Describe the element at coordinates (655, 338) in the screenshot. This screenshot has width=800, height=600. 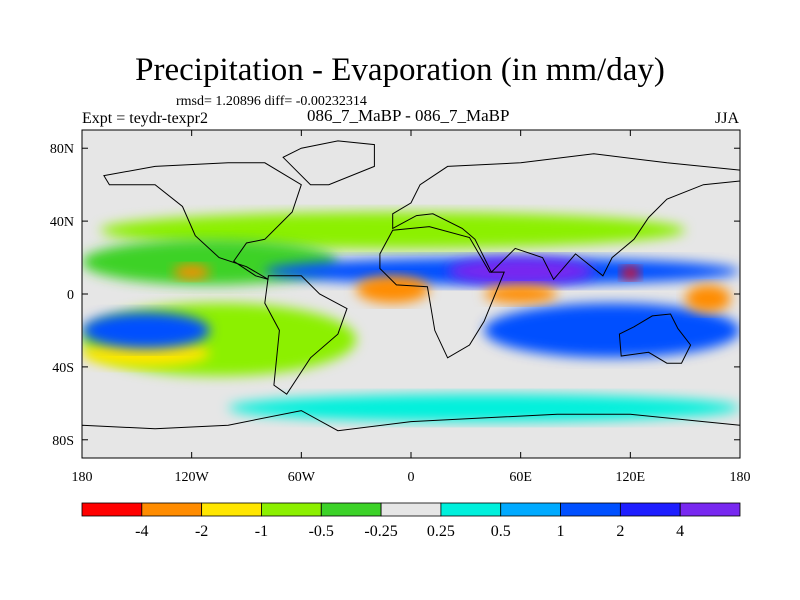
I see `coastline-australia` at that location.